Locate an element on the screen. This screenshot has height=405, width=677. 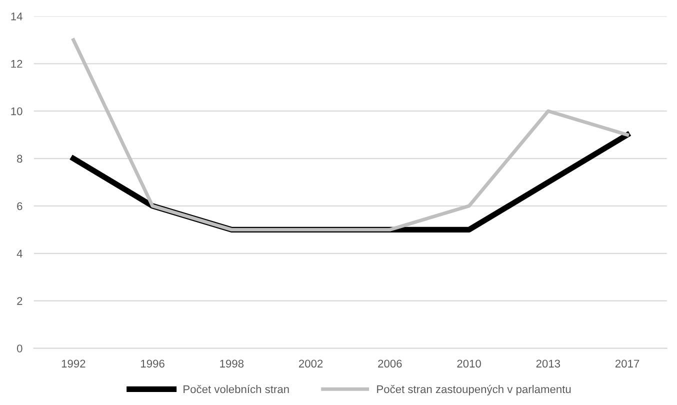
y-tick-label: 2 is located at coordinates (19, 301).